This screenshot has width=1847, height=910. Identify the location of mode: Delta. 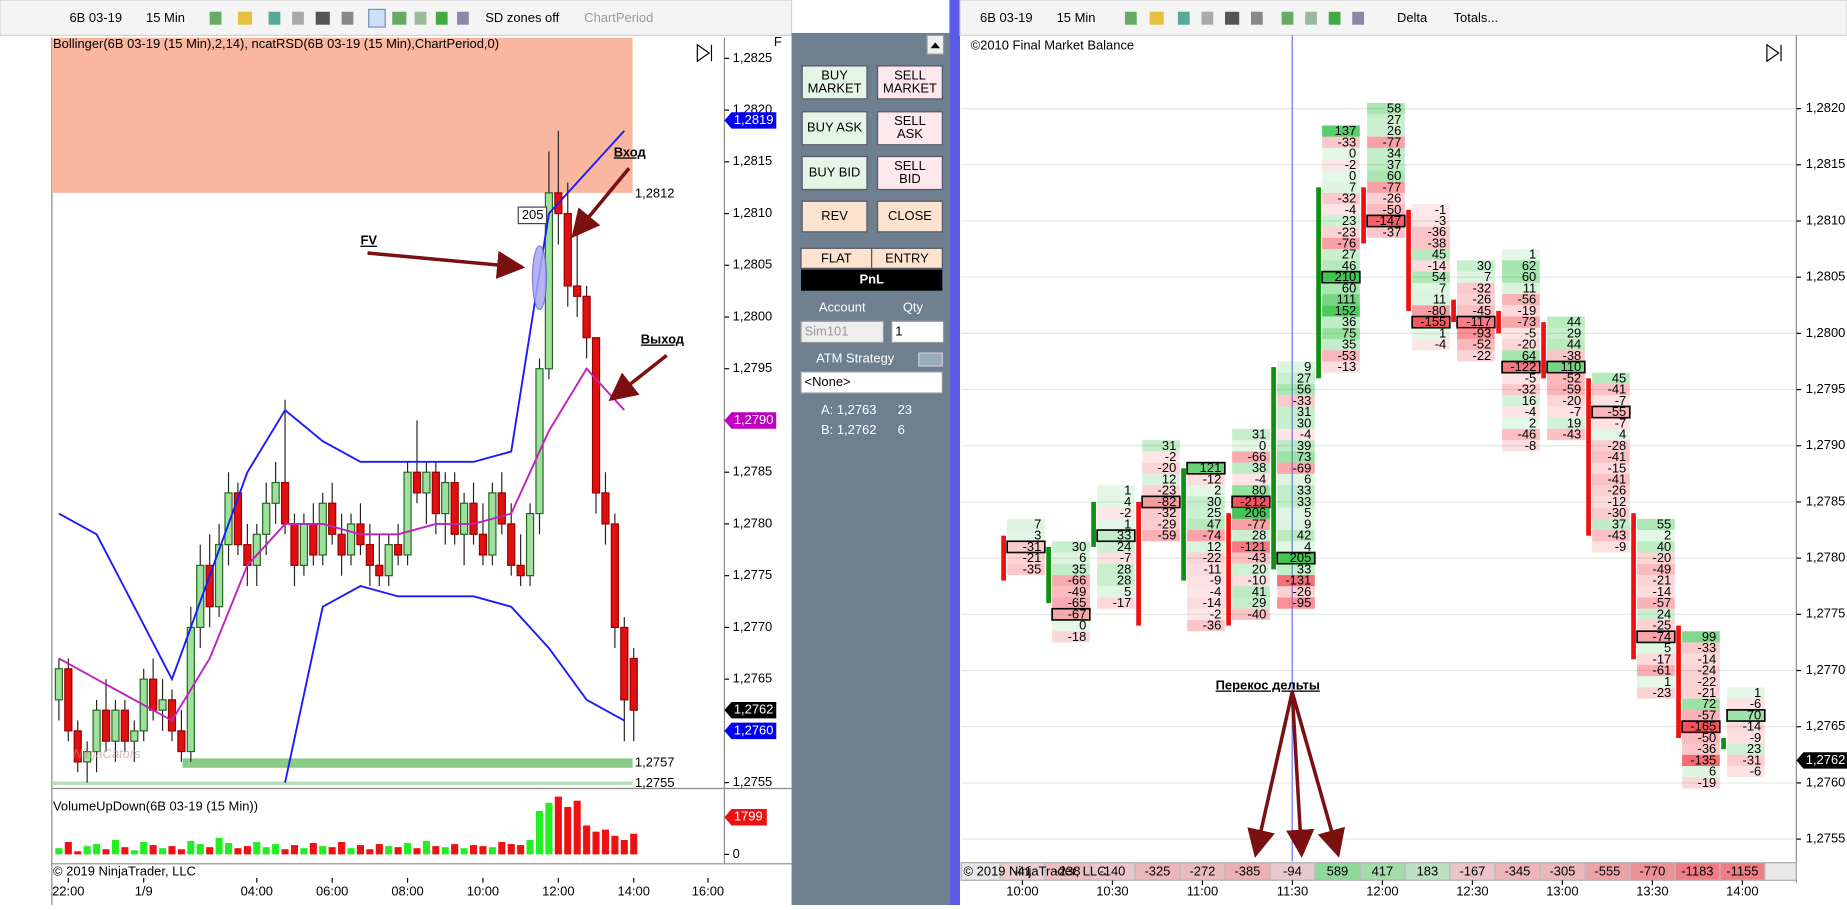
(1412, 17).